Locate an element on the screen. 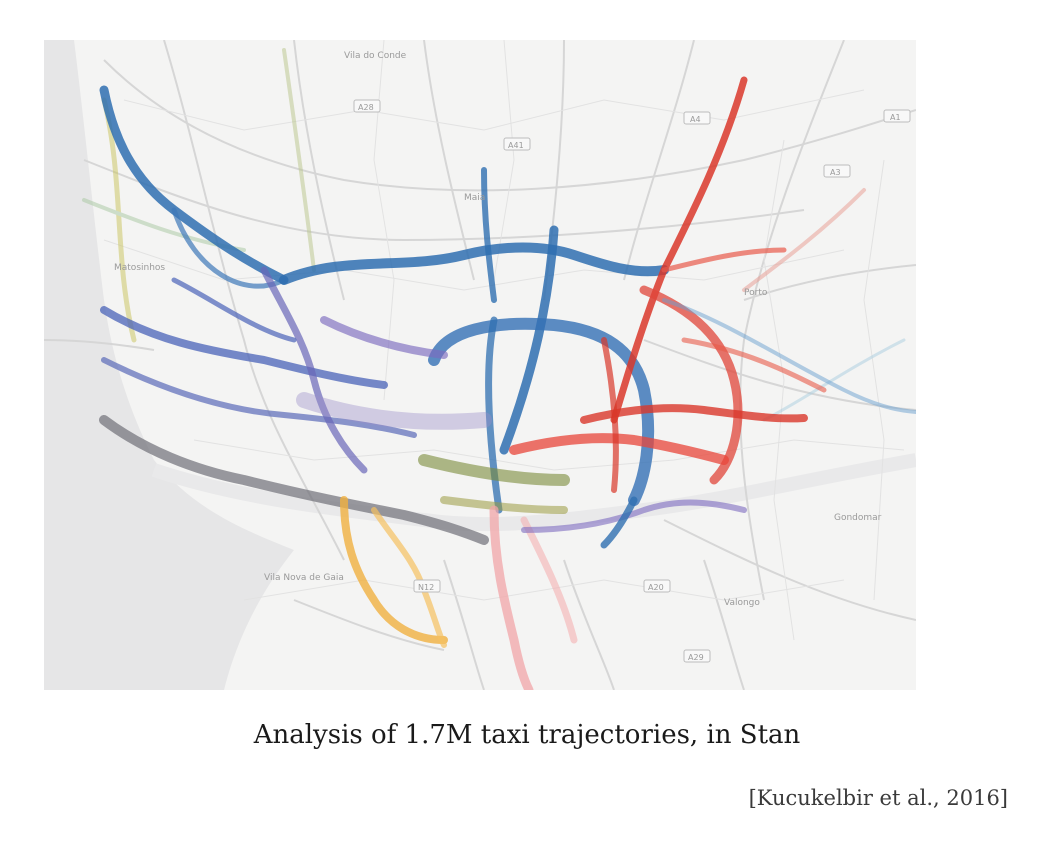  road-badge: A1 is located at coordinates (895, 117).